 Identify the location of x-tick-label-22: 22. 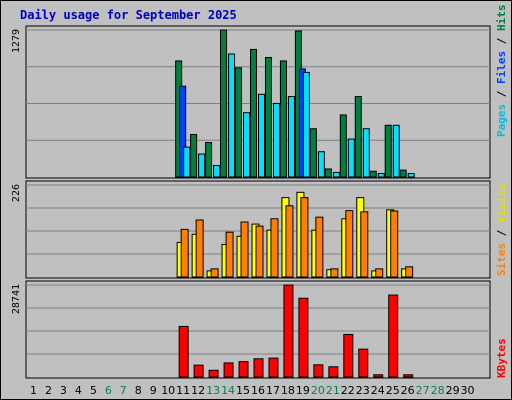
(348, 390).